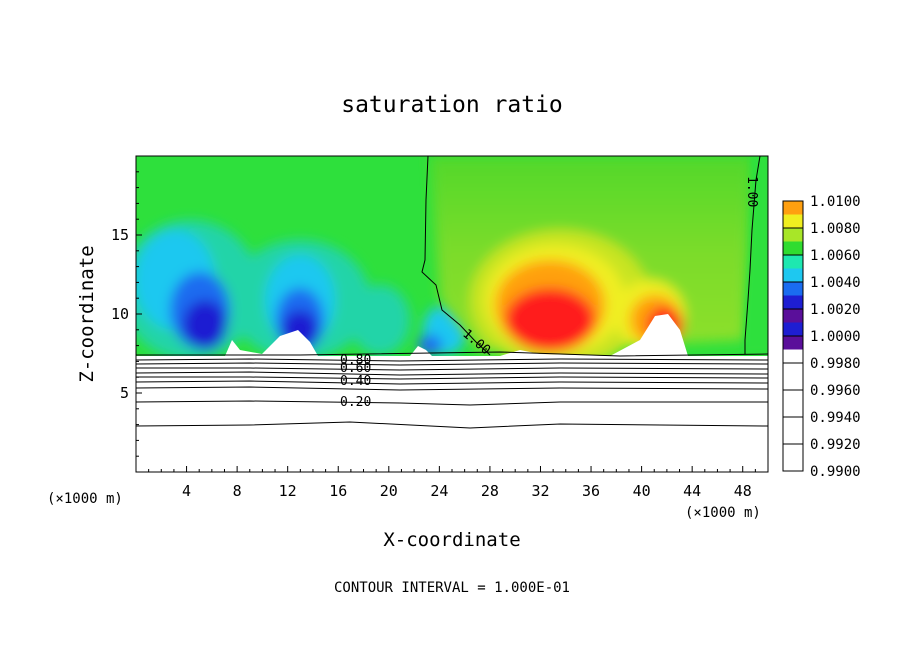  Describe the element at coordinates (301, 290) in the screenshot. I see `subsaturated-region` at that location.